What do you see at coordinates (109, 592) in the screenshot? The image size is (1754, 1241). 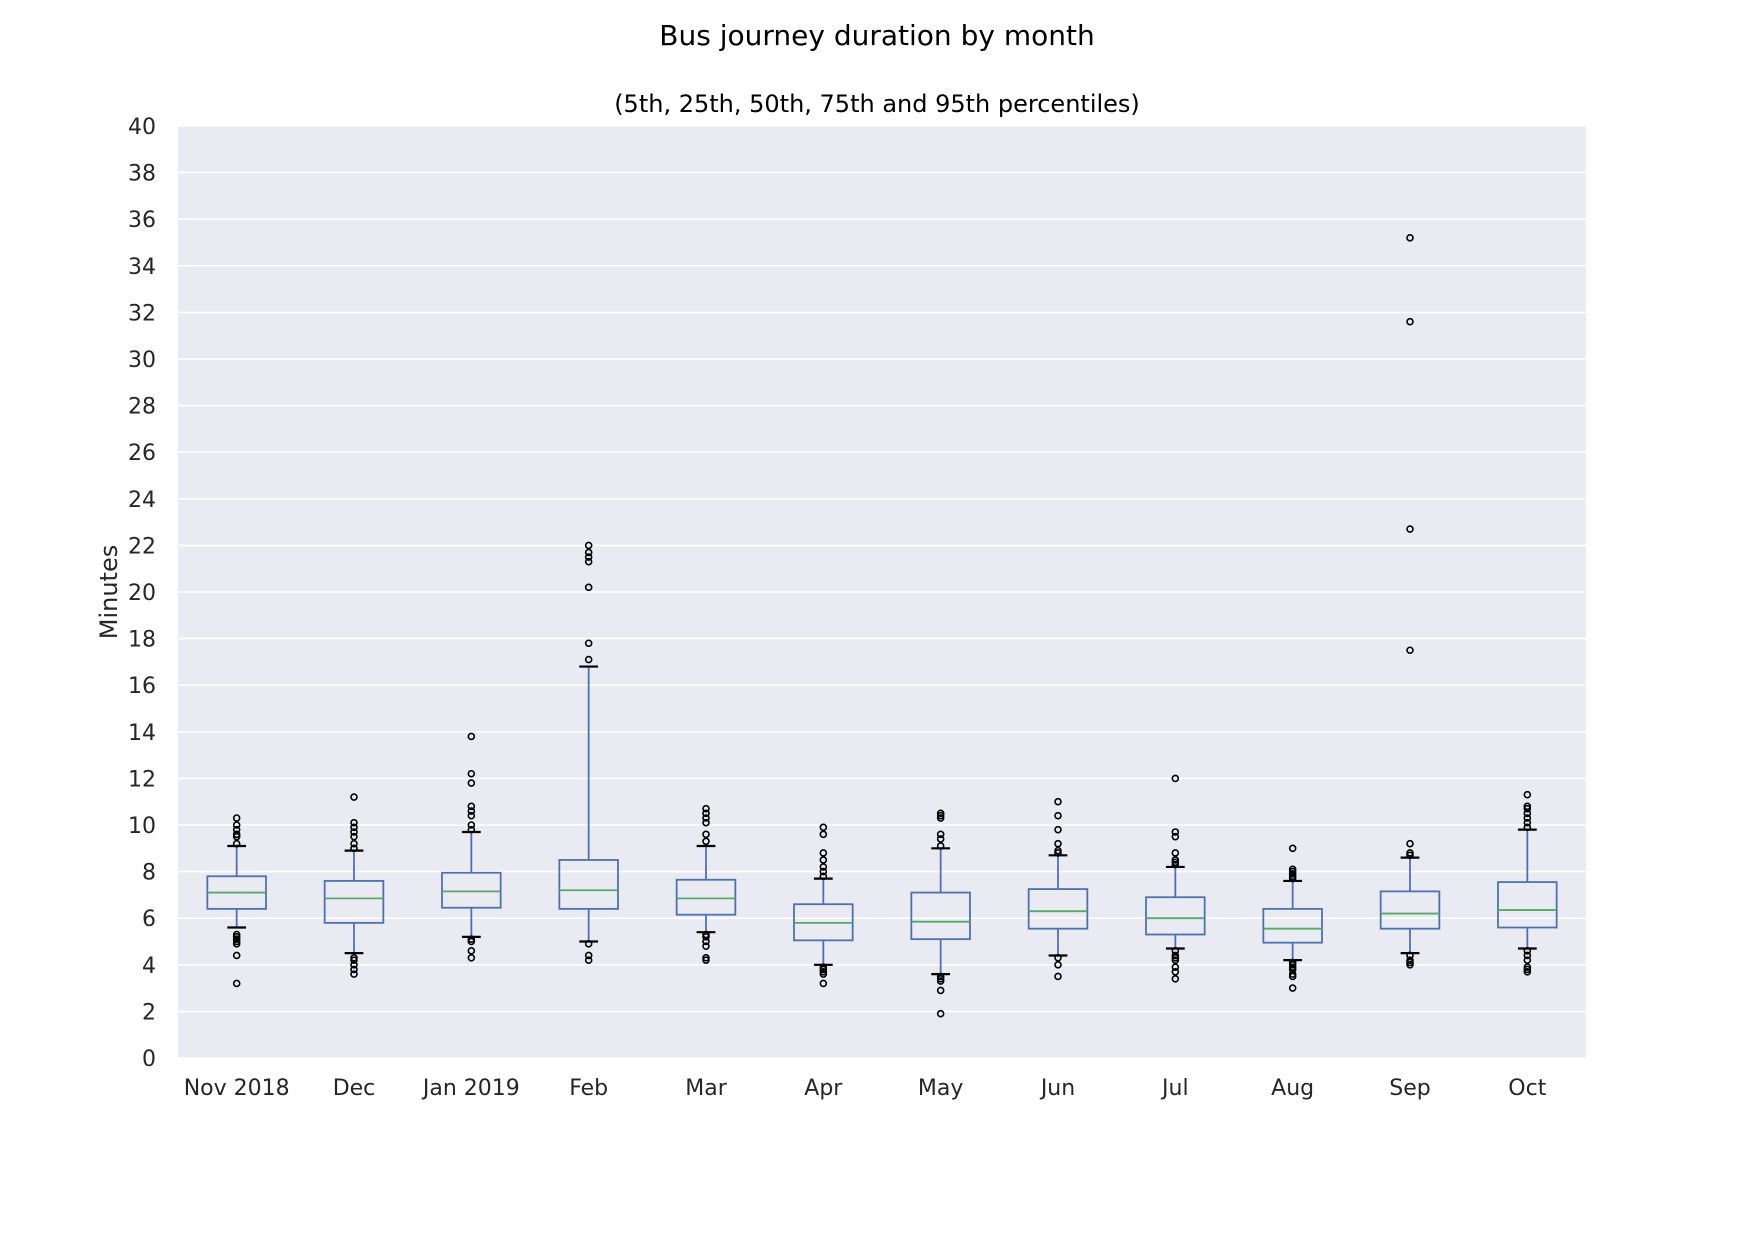 I see `y-axis-label: Minutes` at bounding box center [109, 592].